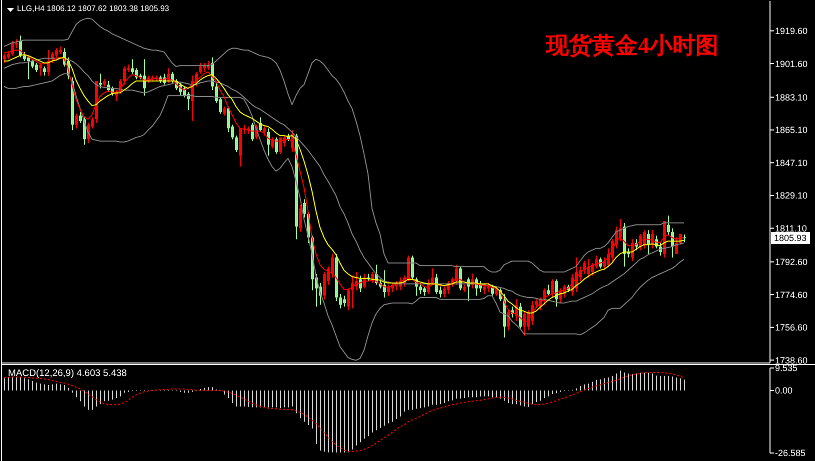 The width and height of the screenshot is (815, 461). What do you see at coordinates (790, 453) in the screenshot?
I see `y-tick-label: -26.585` at bounding box center [790, 453].